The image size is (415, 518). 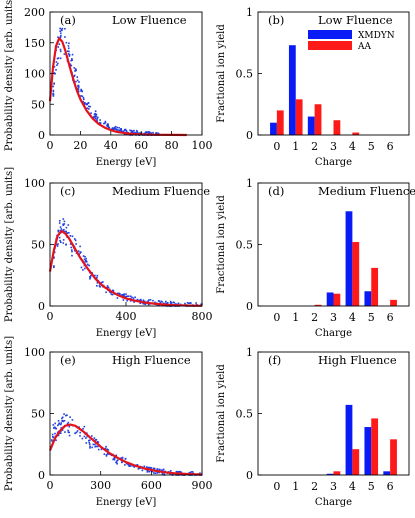 What do you see at coordinates (366, 191) in the screenshot?
I see `panel-title: Medium Fluence` at bounding box center [366, 191].